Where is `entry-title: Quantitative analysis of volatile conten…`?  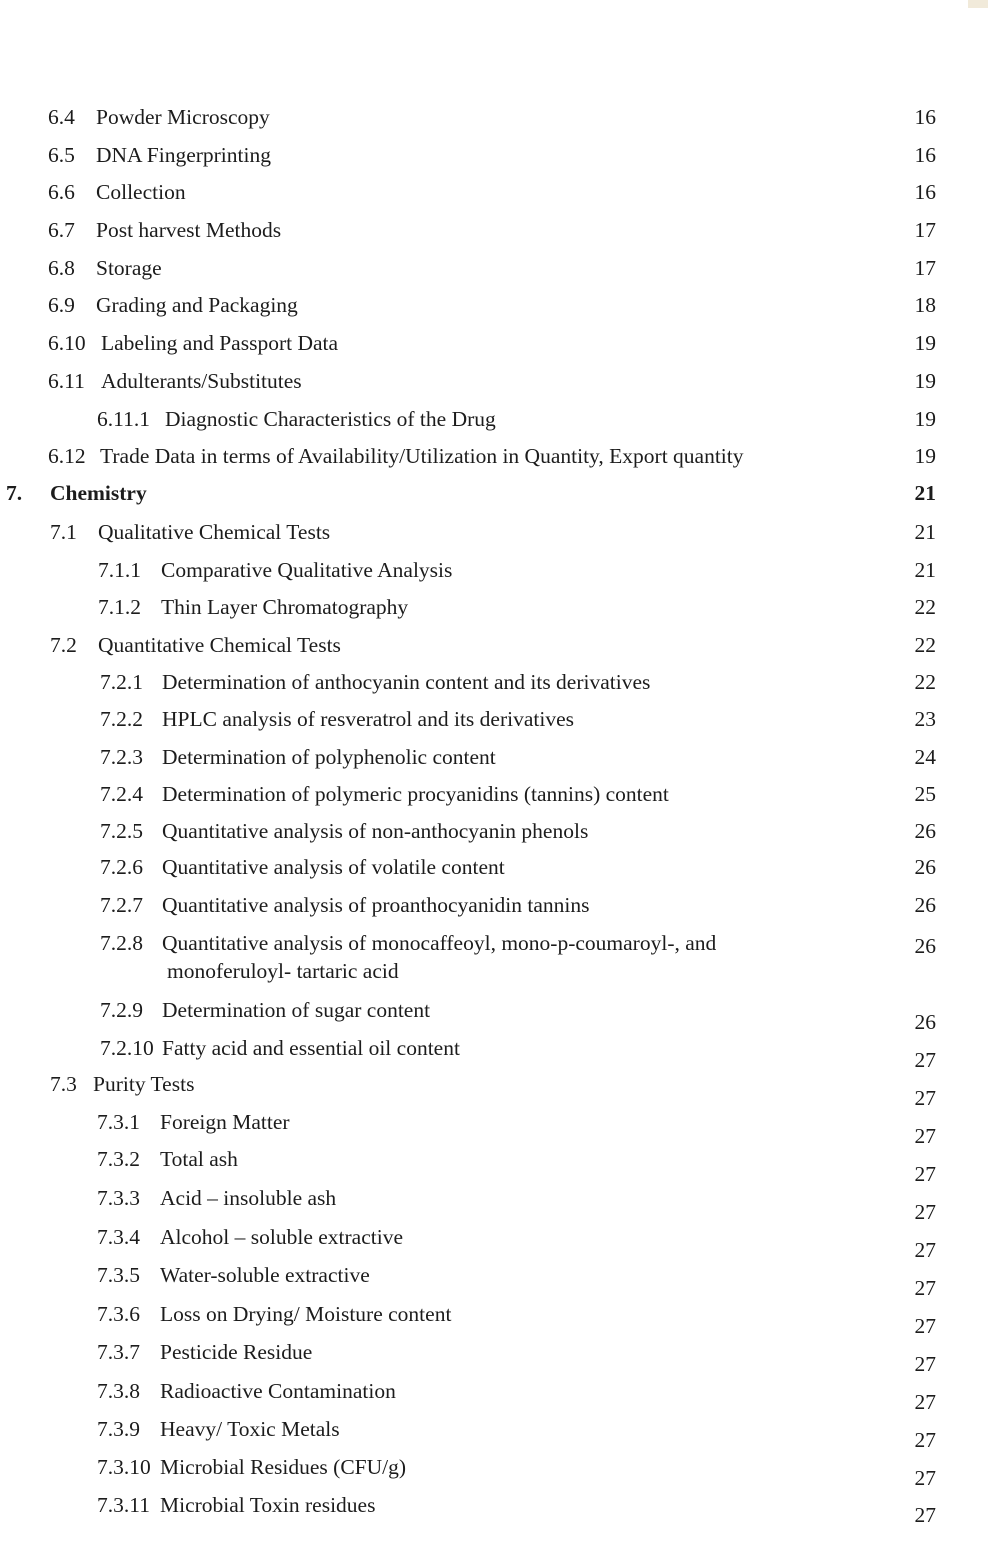
entry-title: Quantitative analysis of volatile conten… is located at coordinates (333, 867).